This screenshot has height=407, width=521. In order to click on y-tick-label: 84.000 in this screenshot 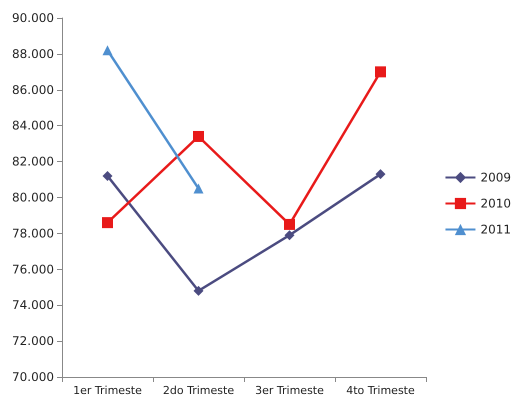, I will do `click(33, 125)`.